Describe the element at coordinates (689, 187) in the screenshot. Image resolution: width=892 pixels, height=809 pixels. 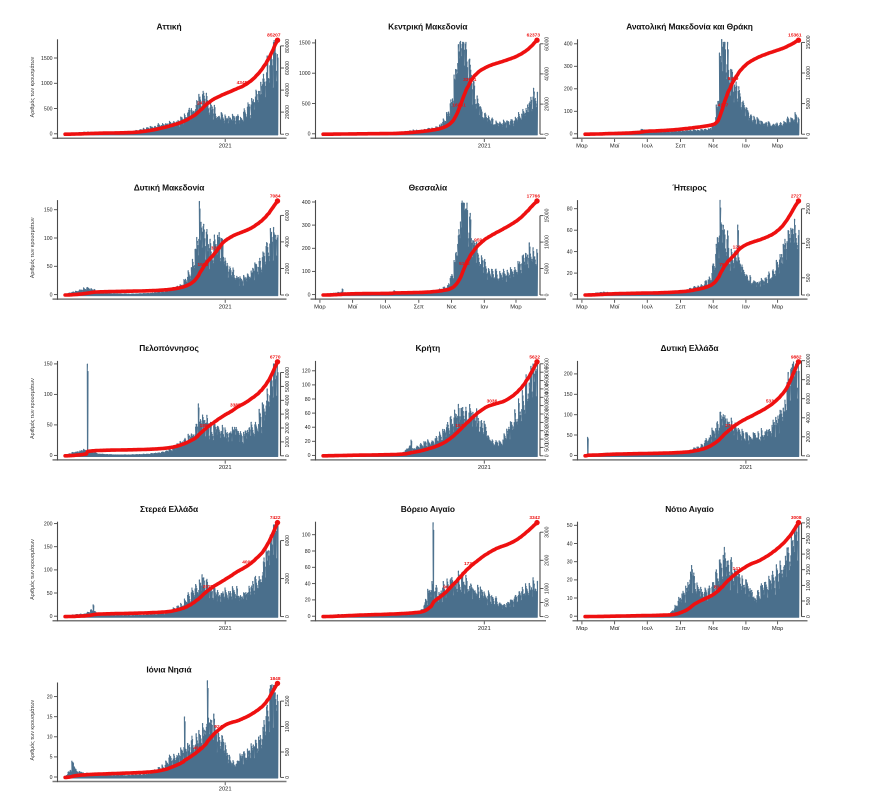
I see `svg-text: Ήπειρος` at that location.